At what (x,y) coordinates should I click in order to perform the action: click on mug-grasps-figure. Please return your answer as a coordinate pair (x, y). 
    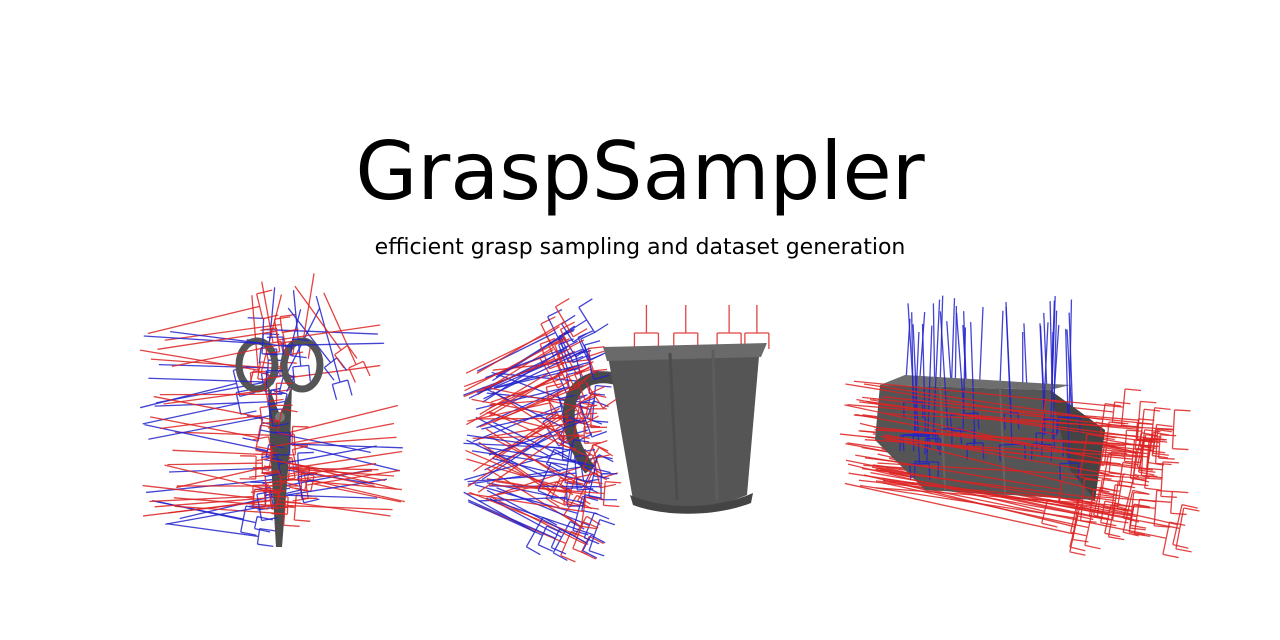
    Looking at the image, I should click on (616, 430).